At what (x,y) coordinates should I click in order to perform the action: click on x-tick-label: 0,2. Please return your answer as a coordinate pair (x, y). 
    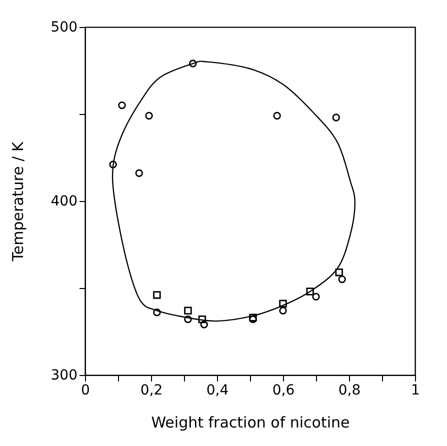
    Looking at the image, I should click on (151, 390).